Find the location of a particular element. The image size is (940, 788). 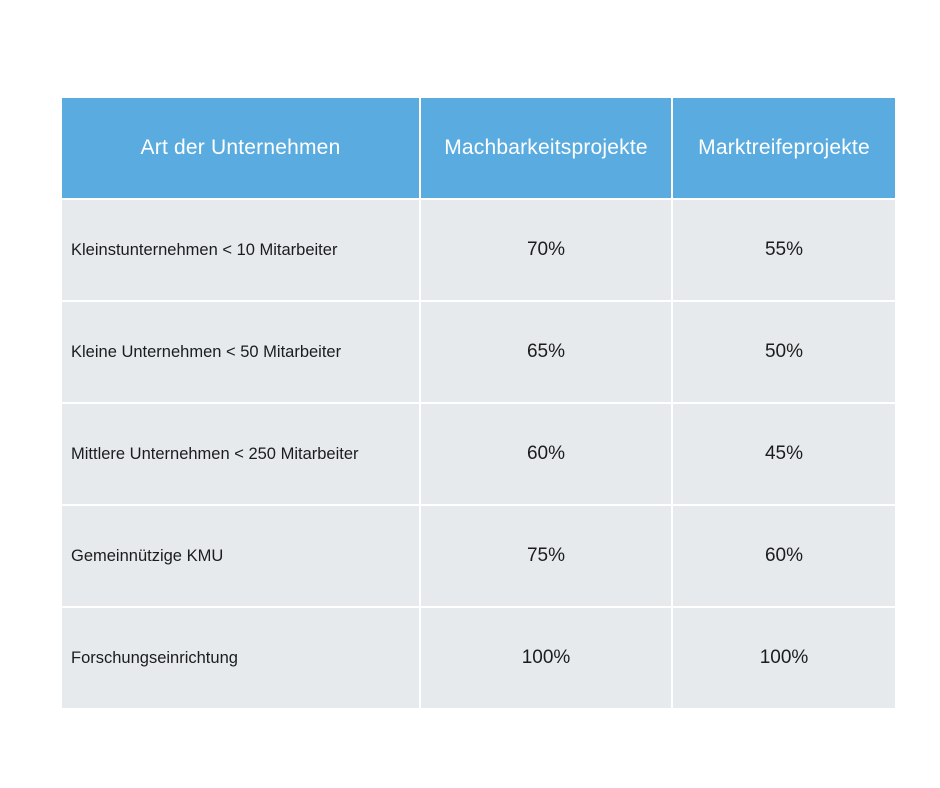

row-5-market-readiness-rate: 100% is located at coordinates (784, 658).